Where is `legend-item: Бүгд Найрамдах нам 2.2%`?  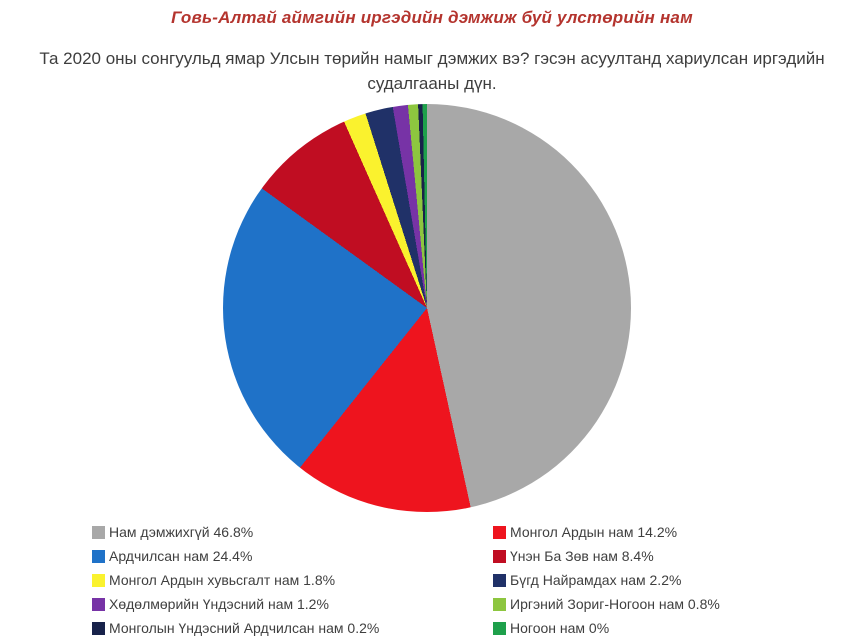 legend-item: Бүгд Найрамдах нам 2.2% is located at coordinates (678, 580).